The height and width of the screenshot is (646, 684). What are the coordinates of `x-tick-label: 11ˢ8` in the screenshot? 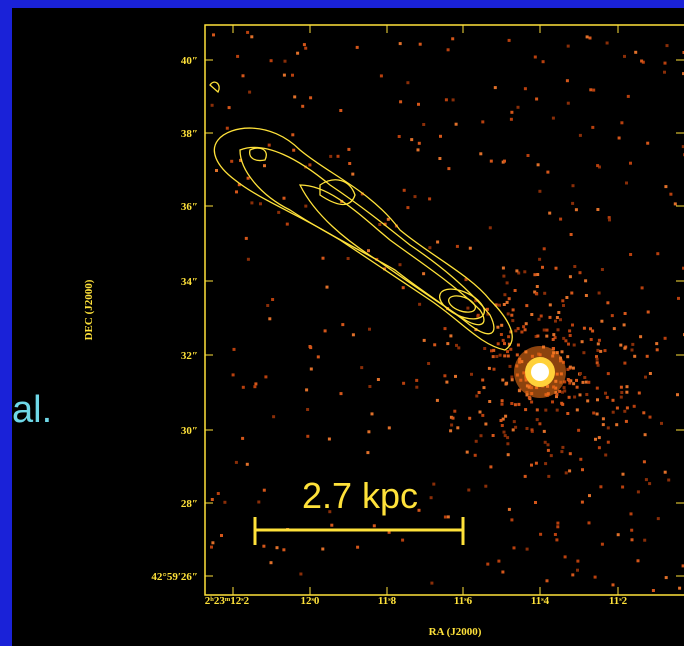 It's located at (387, 601).